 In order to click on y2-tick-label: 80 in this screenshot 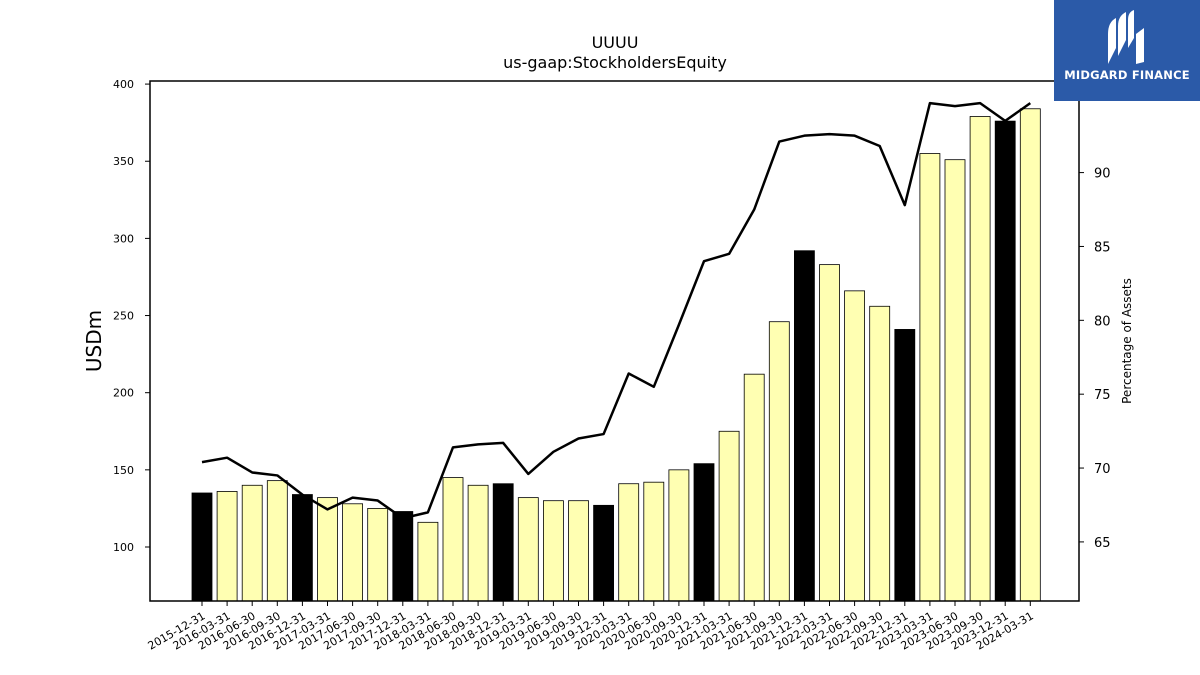, I will do `click(1102, 321)`.